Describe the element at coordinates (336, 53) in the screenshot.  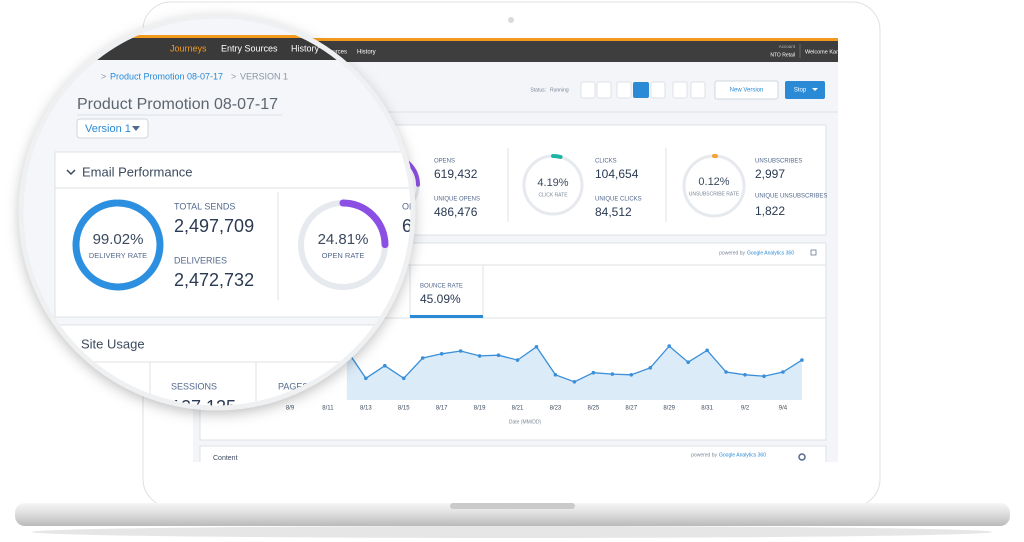
I see `nav-item: Sources` at that location.